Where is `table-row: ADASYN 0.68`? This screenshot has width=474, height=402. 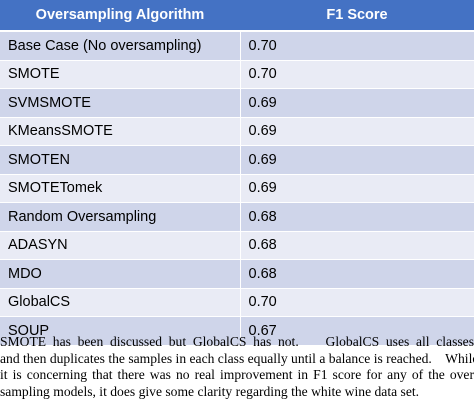 table-row: ADASYN 0.68 is located at coordinates (237, 245).